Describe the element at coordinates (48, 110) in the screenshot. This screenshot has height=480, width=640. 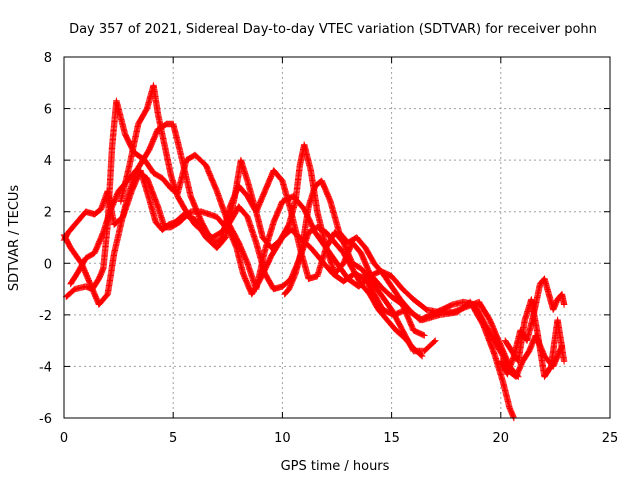
I see `y-tick-label: 6` at that location.